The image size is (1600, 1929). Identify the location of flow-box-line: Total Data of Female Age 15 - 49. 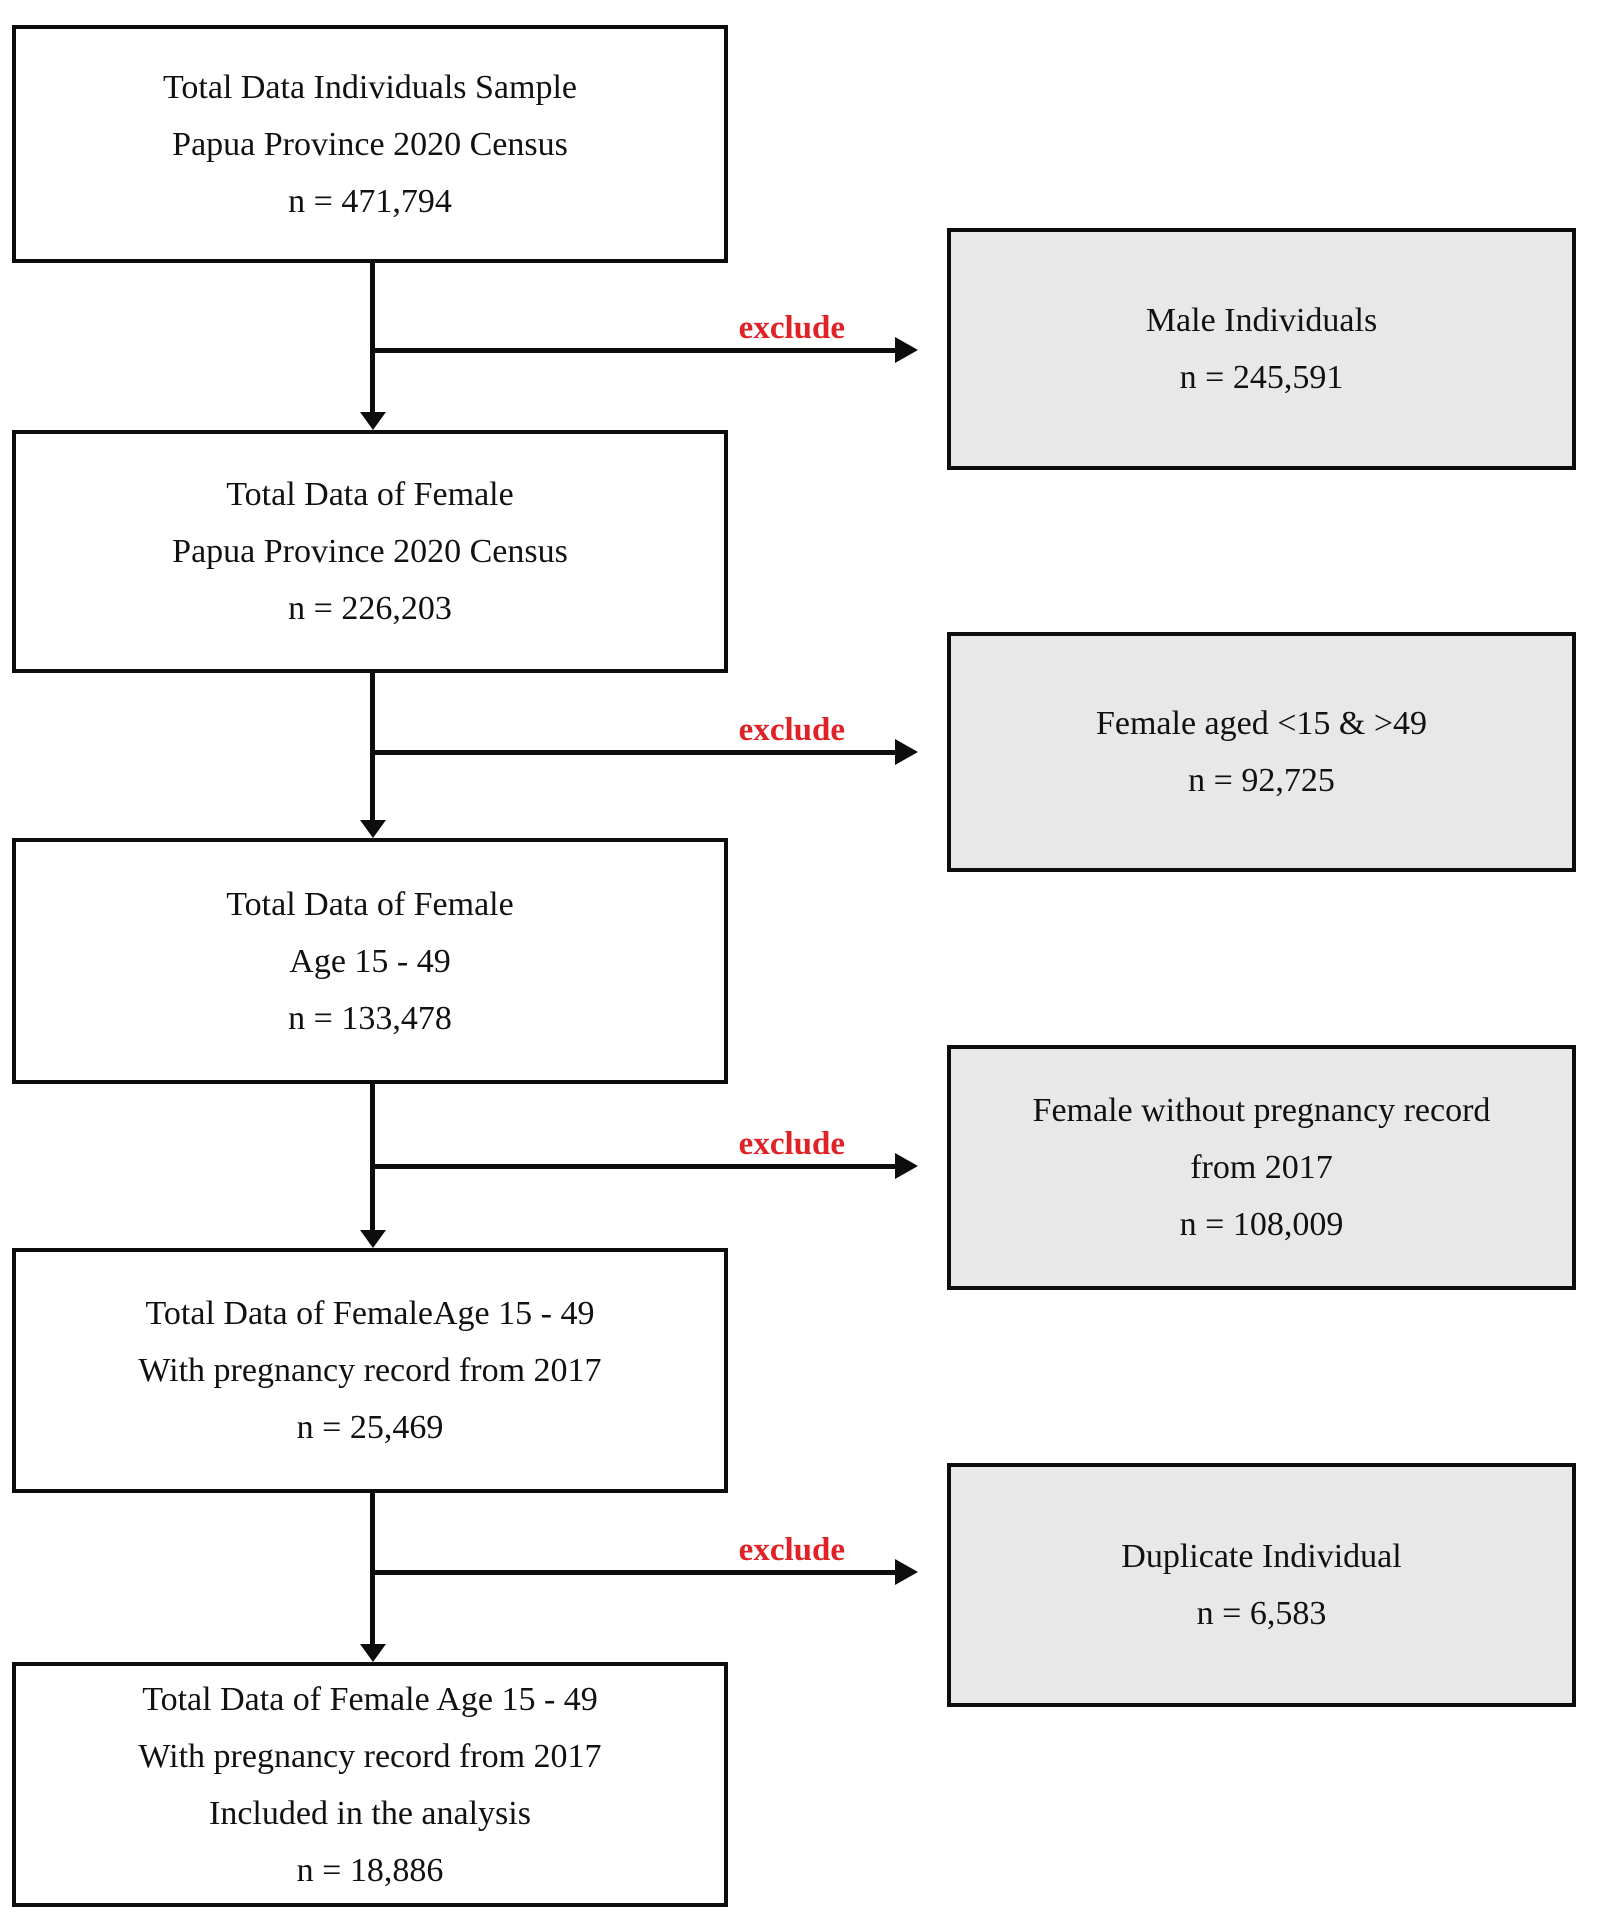
(370, 1699).